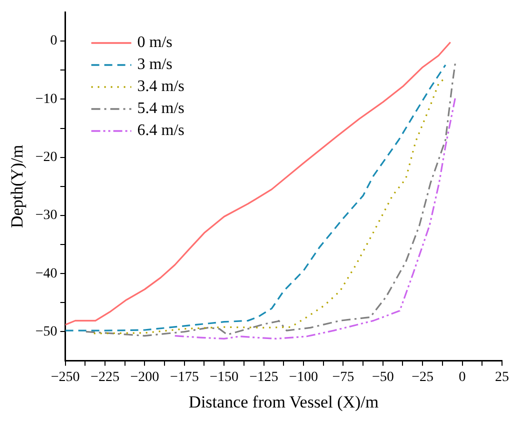  What do you see at coordinates (145, 377) in the screenshot?
I see `x-tick-label: −200` at bounding box center [145, 377].